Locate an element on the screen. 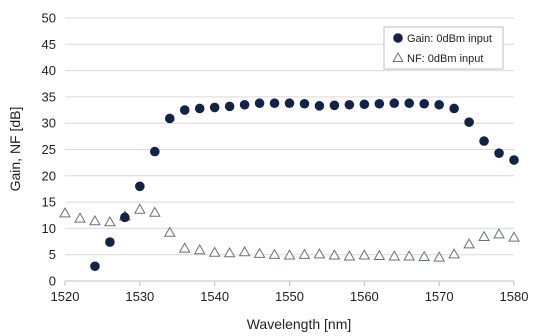 This screenshot has width=534, height=336. legend-nf-label: NF: 0dBm input is located at coordinates (445, 59).